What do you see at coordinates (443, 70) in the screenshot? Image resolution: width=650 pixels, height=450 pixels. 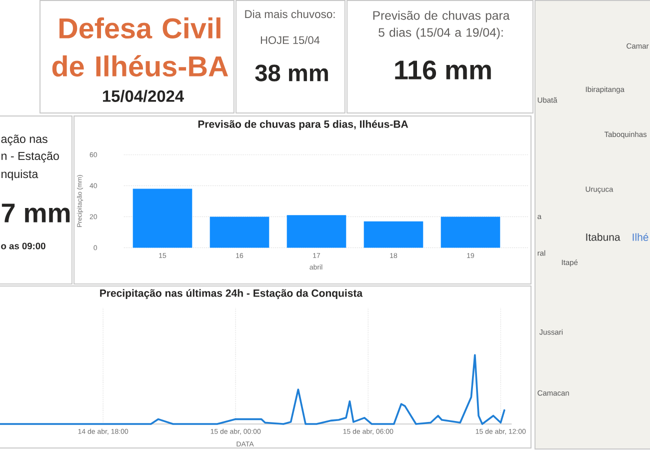 I see `text: 116 mm` at bounding box center [443, 70].